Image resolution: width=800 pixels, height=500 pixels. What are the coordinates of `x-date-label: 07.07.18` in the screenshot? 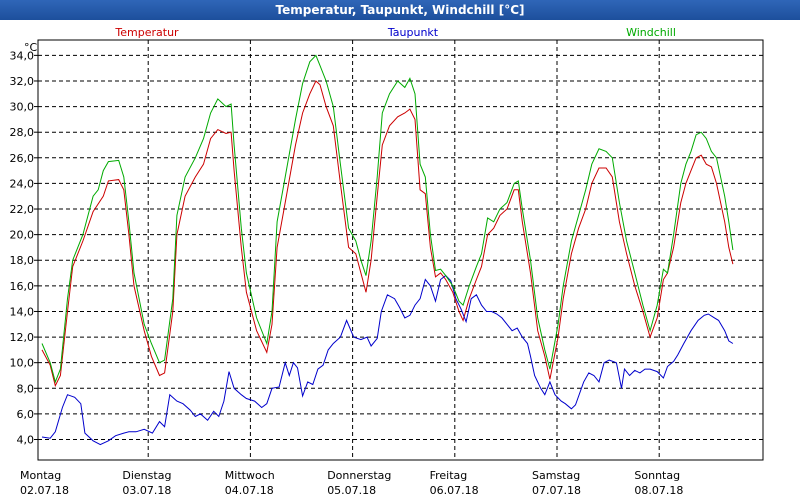 It's located at (556, 490).